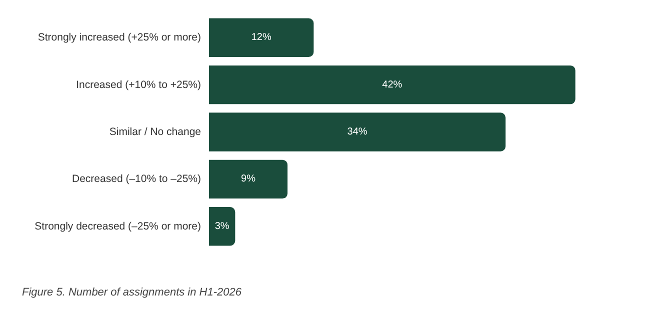 This screenshot has width=657, height=320. What do you see at coordinates (117, 226) in the screenshot?
I see `y-tick-label: Strongly decreased (–25% or more)` at bounding box center [117, 226].